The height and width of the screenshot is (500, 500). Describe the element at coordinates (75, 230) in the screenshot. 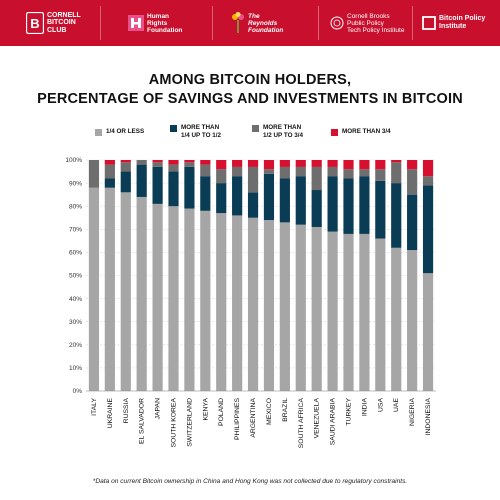

I see `y-tick-label: 70%` at that location.